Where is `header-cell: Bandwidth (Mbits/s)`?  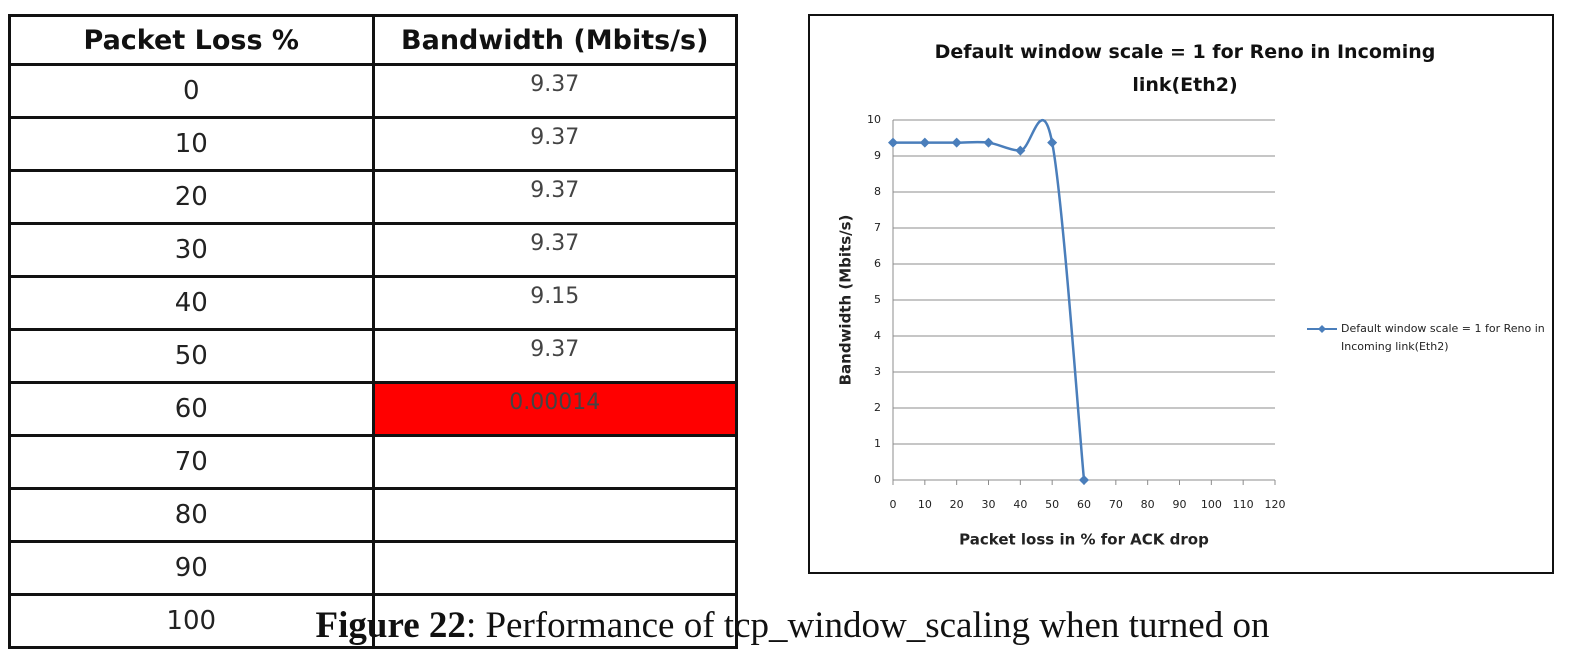
header-cell: Bandwidth (Mbits/s) is located at coordinates (554, 40).